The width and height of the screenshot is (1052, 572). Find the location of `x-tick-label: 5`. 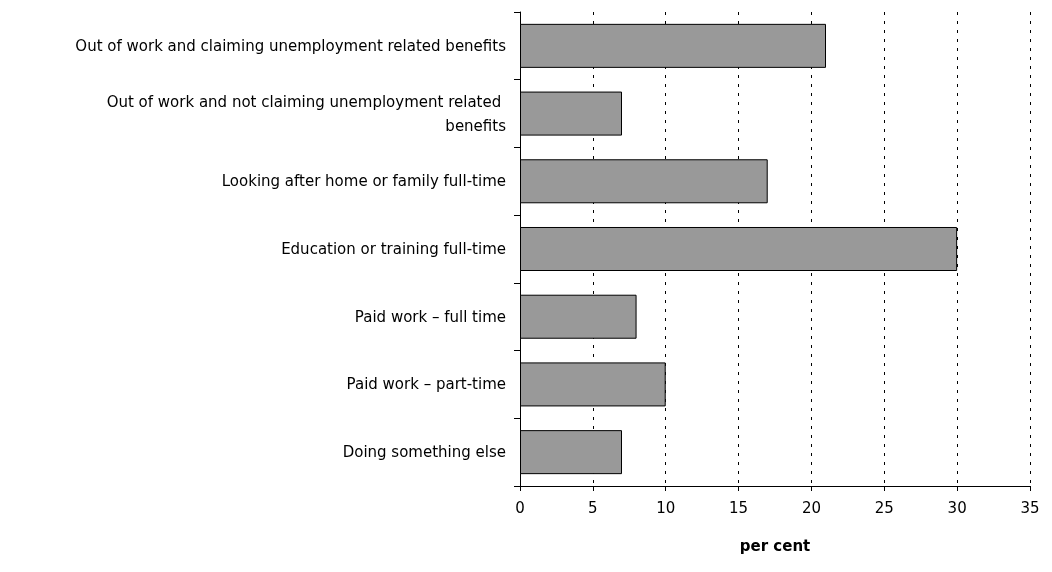

x-tick-label: 5 is located at coordinates (593, 507).